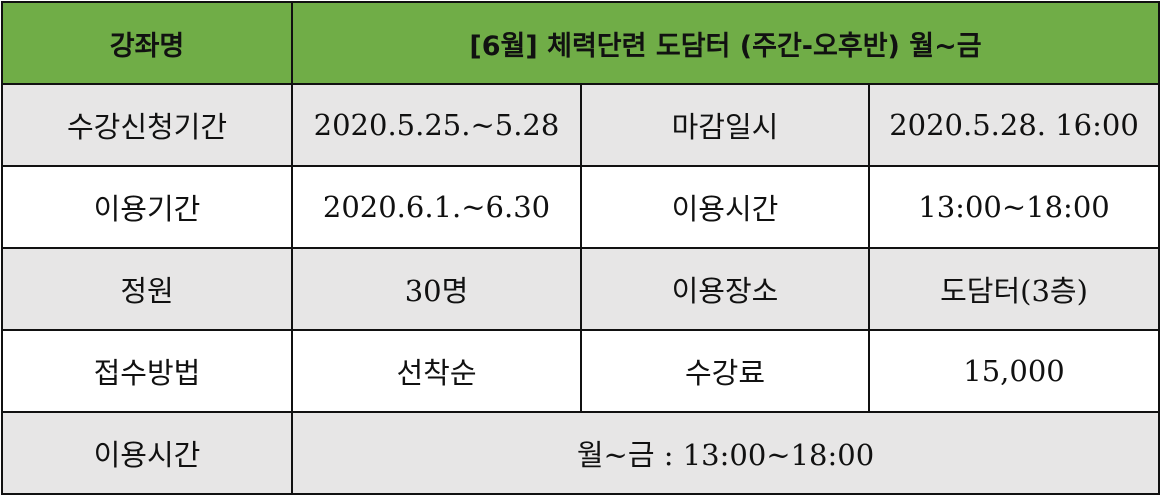 The image size is (1161, 497). What do you see at coordinates (147, 43) in the screenshot?
I see `course-name-label: 강좌명` at bounding box center [147, 43].